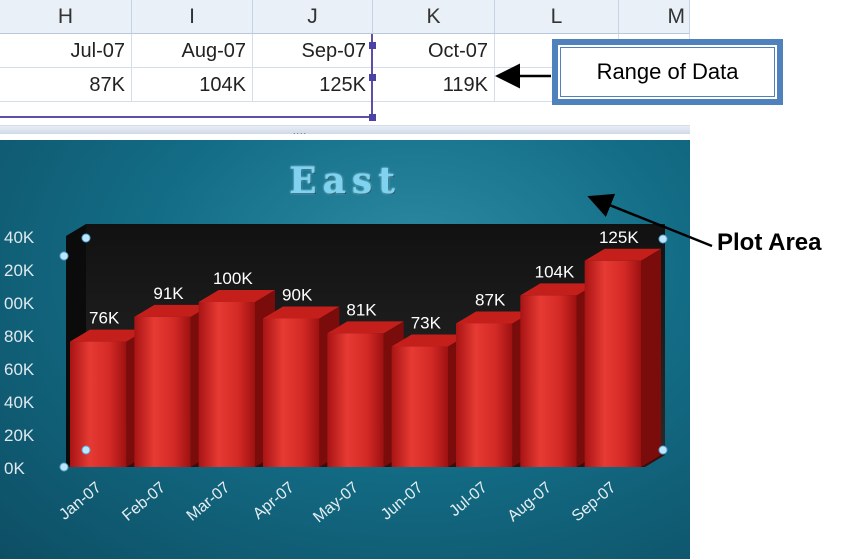 The width and height of the screenshot is (841, 559). I want to click on data-label: 87K, so click(490, 299).